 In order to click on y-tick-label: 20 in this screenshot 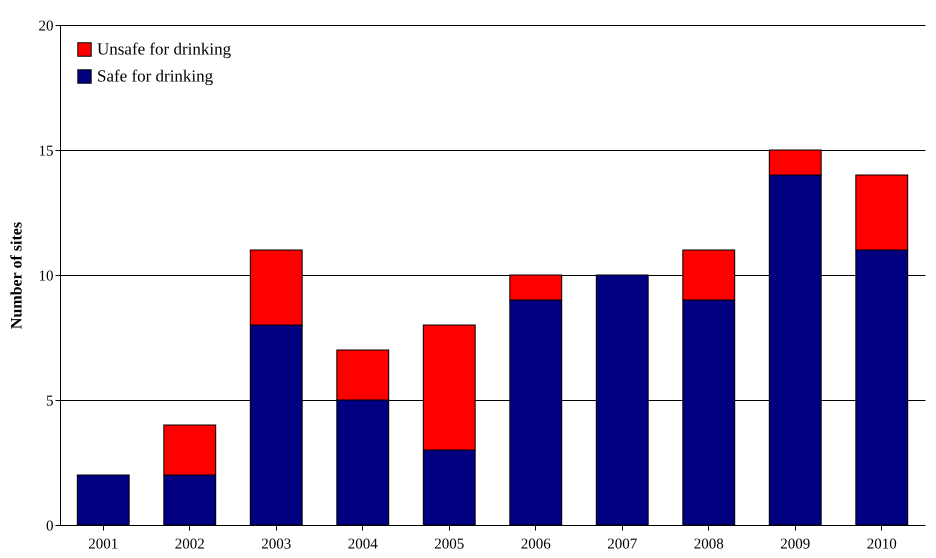, I will do `click(46, 26)`.